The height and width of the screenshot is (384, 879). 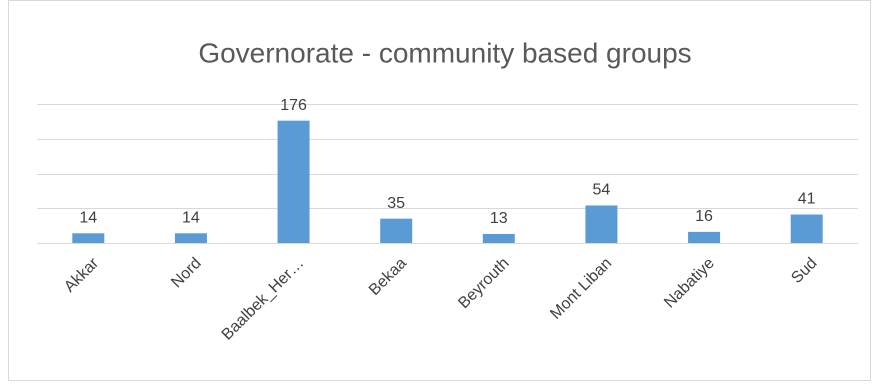 What do you see at coordinates (704, 216) in the screenshot?
I see `data-label: 16` at bounding box center [704, 216].